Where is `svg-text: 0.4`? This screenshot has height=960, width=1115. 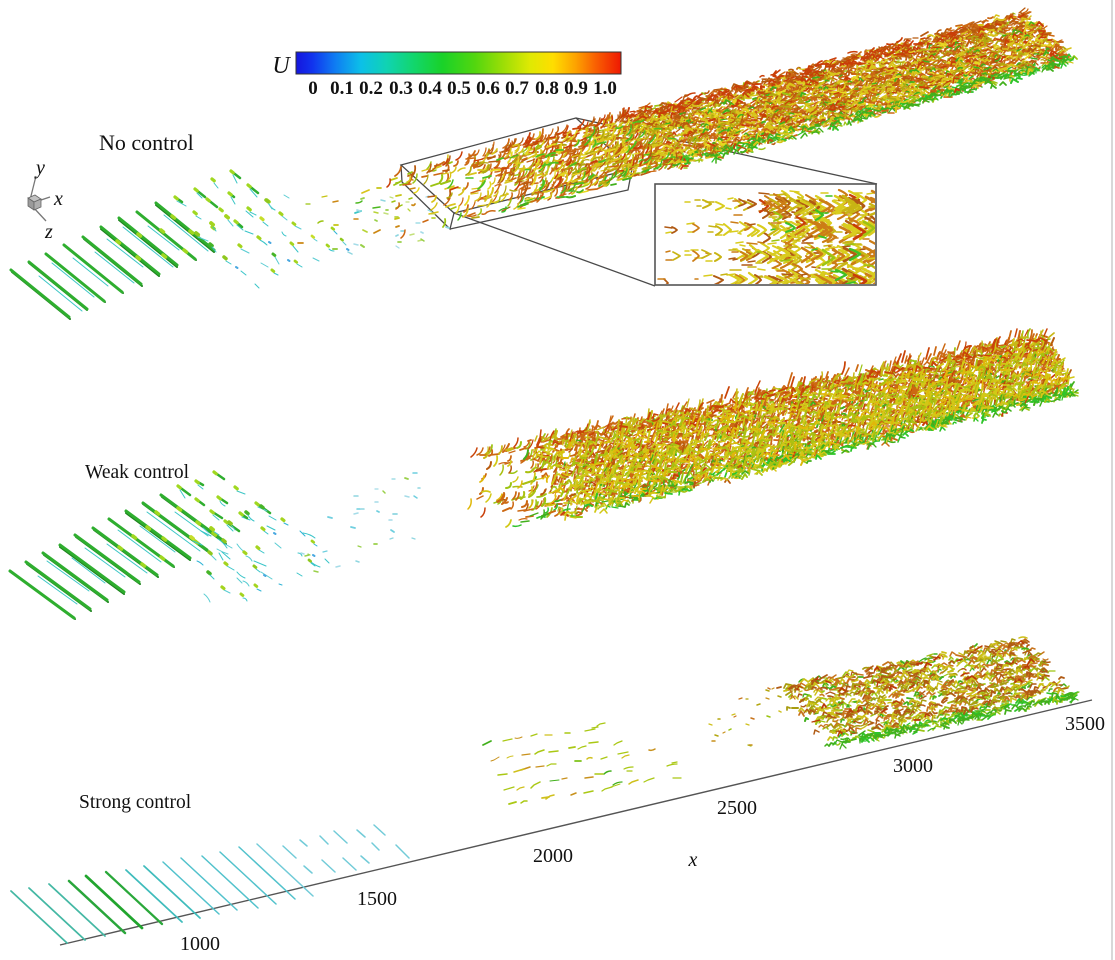
svg-text: 0.4 is located at coordinates (430, 88).